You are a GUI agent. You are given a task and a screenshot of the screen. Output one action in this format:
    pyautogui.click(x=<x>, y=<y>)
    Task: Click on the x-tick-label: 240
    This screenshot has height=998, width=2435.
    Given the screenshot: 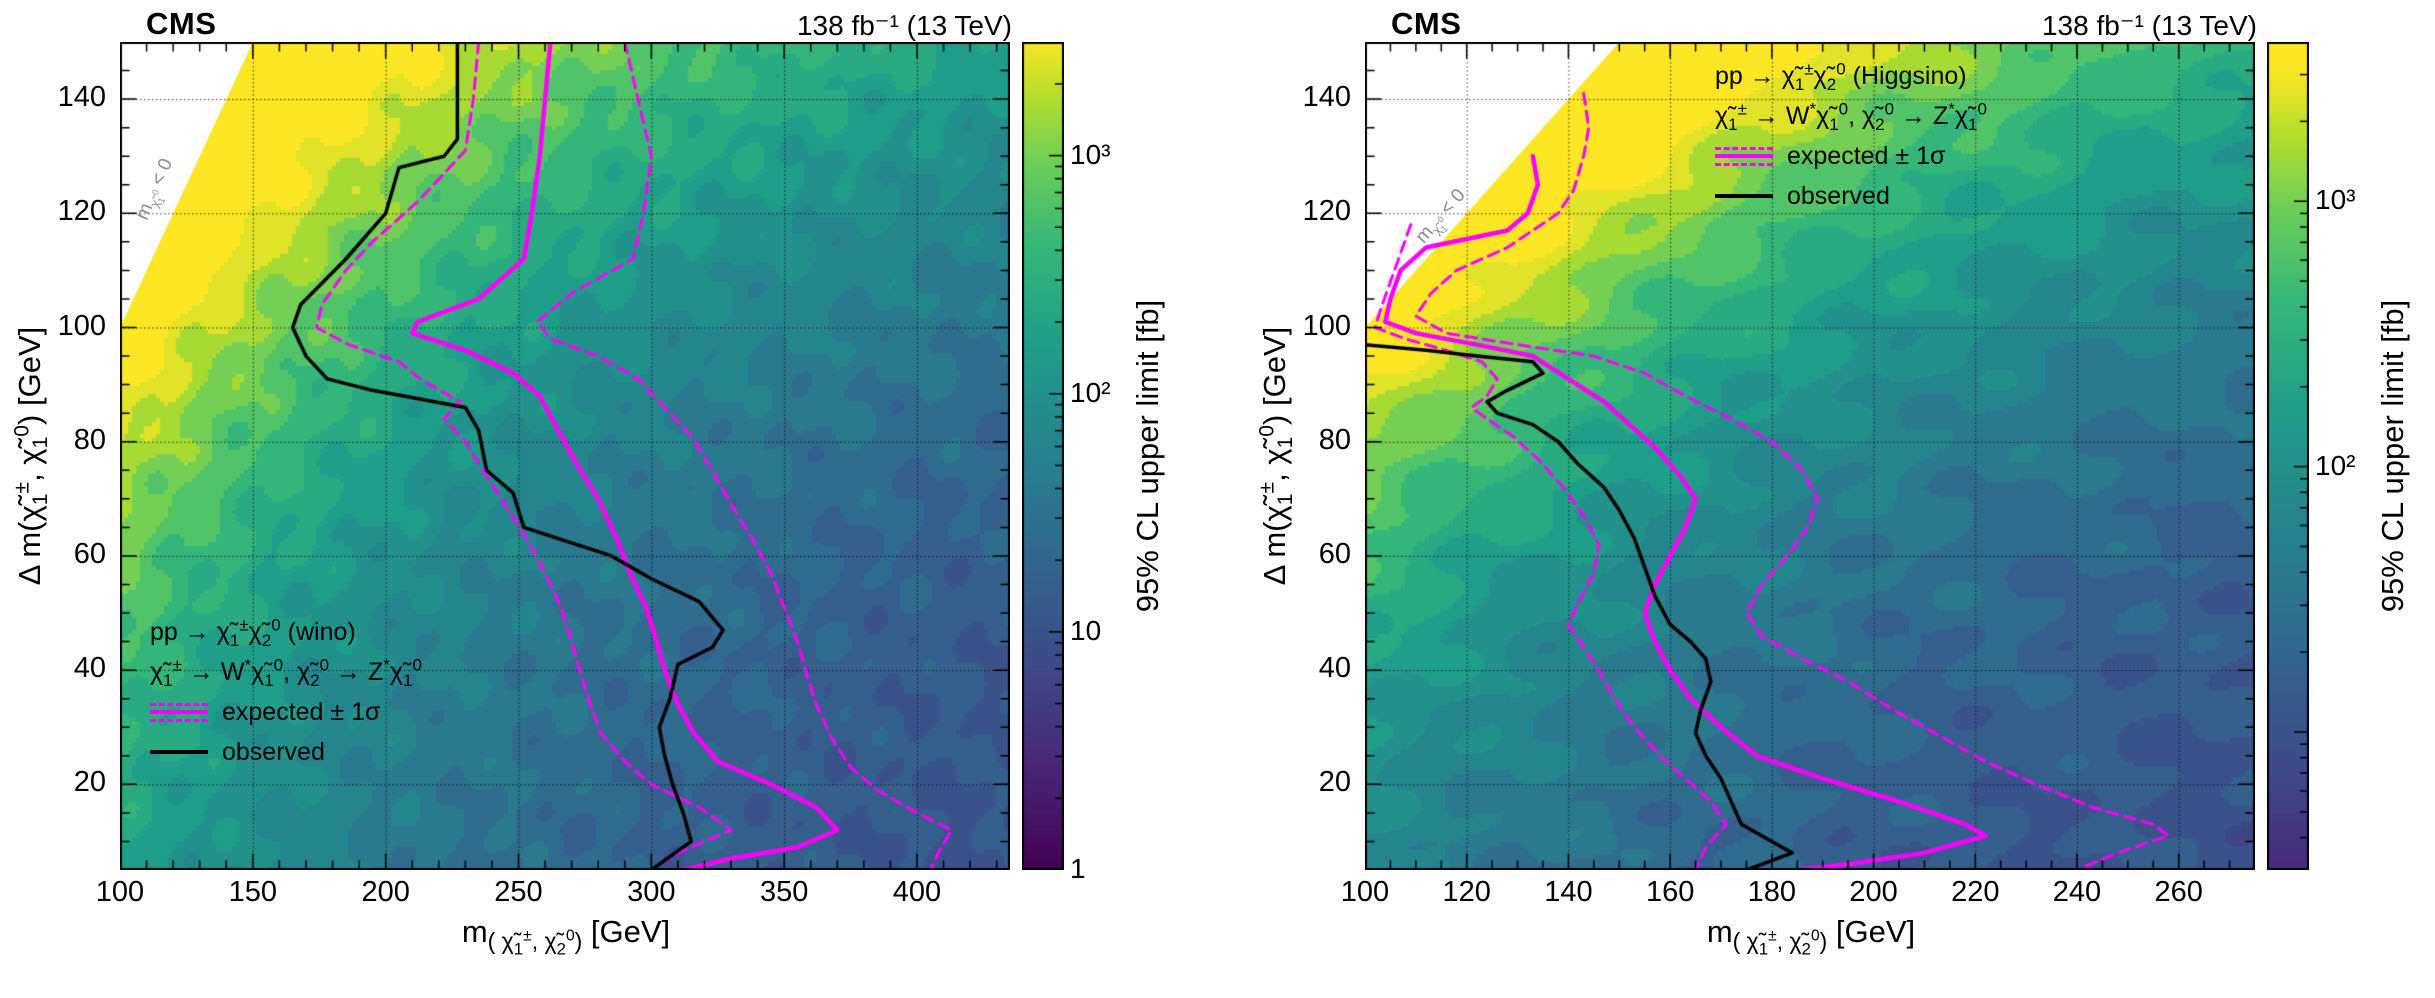 What is the action you would take?
    pyautogui.click(x=2077, y=892)
    